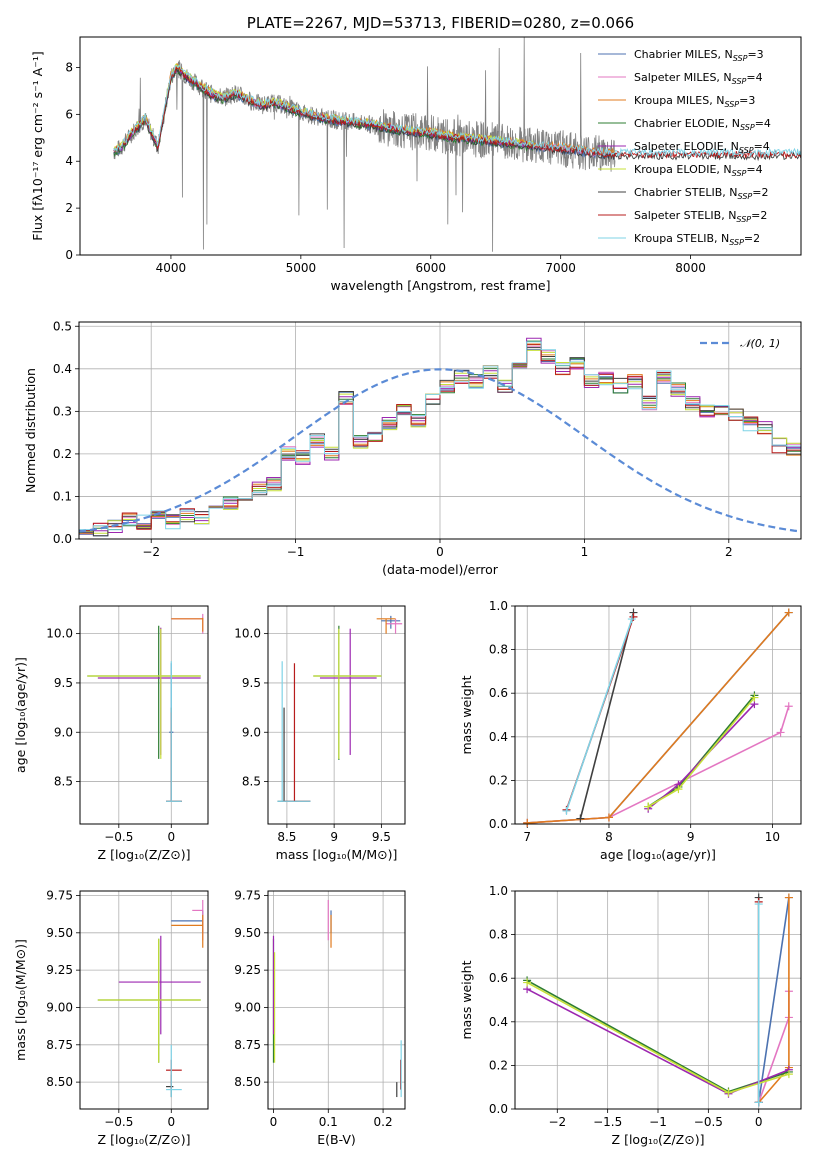 Image resolution: width=819 pixels, height=1170 pixels. I want to click on x-tick-label: 2, so click(729, 552).